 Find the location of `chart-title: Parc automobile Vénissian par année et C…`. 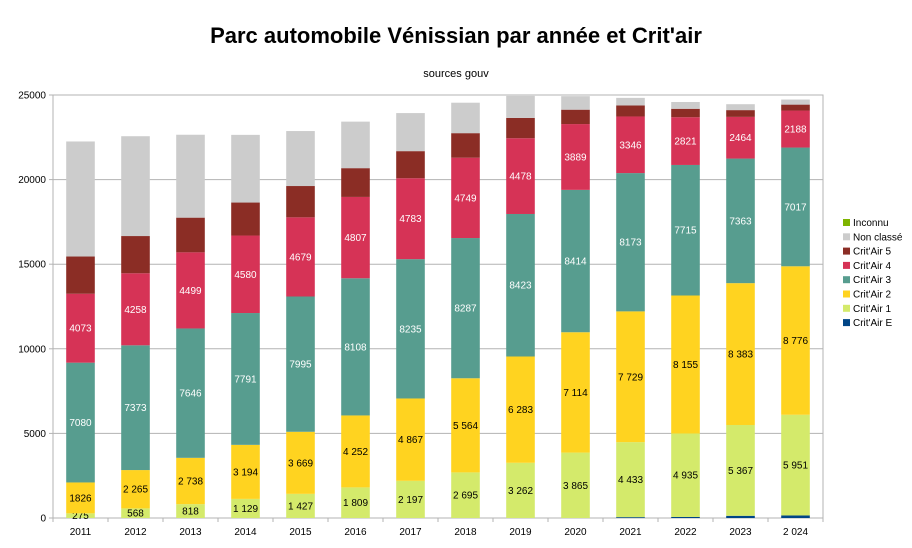

chart-title: Parc automobile Vénissian par année et C… is located at coordinates (456, 35).